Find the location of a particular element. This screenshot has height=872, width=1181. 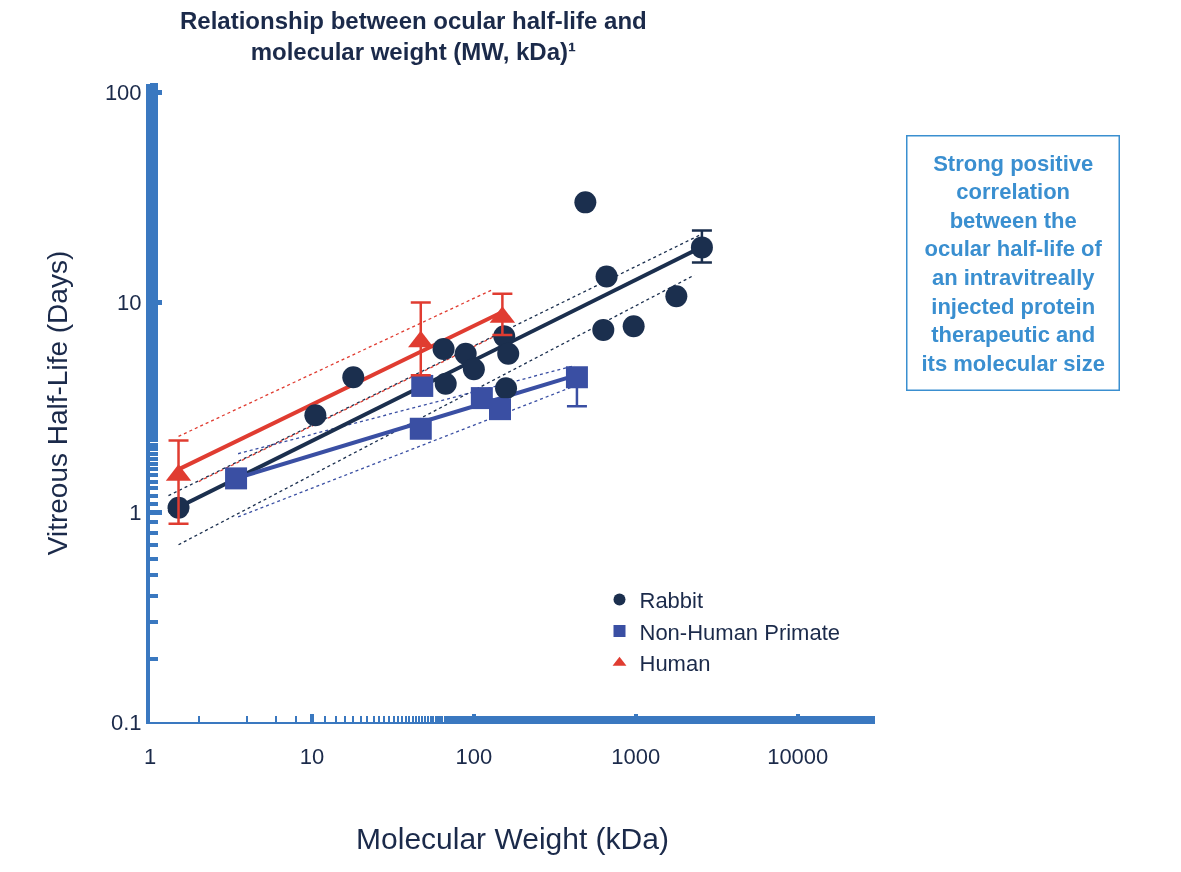

legend-label: Rabbit is located at coordinates (671, 601).